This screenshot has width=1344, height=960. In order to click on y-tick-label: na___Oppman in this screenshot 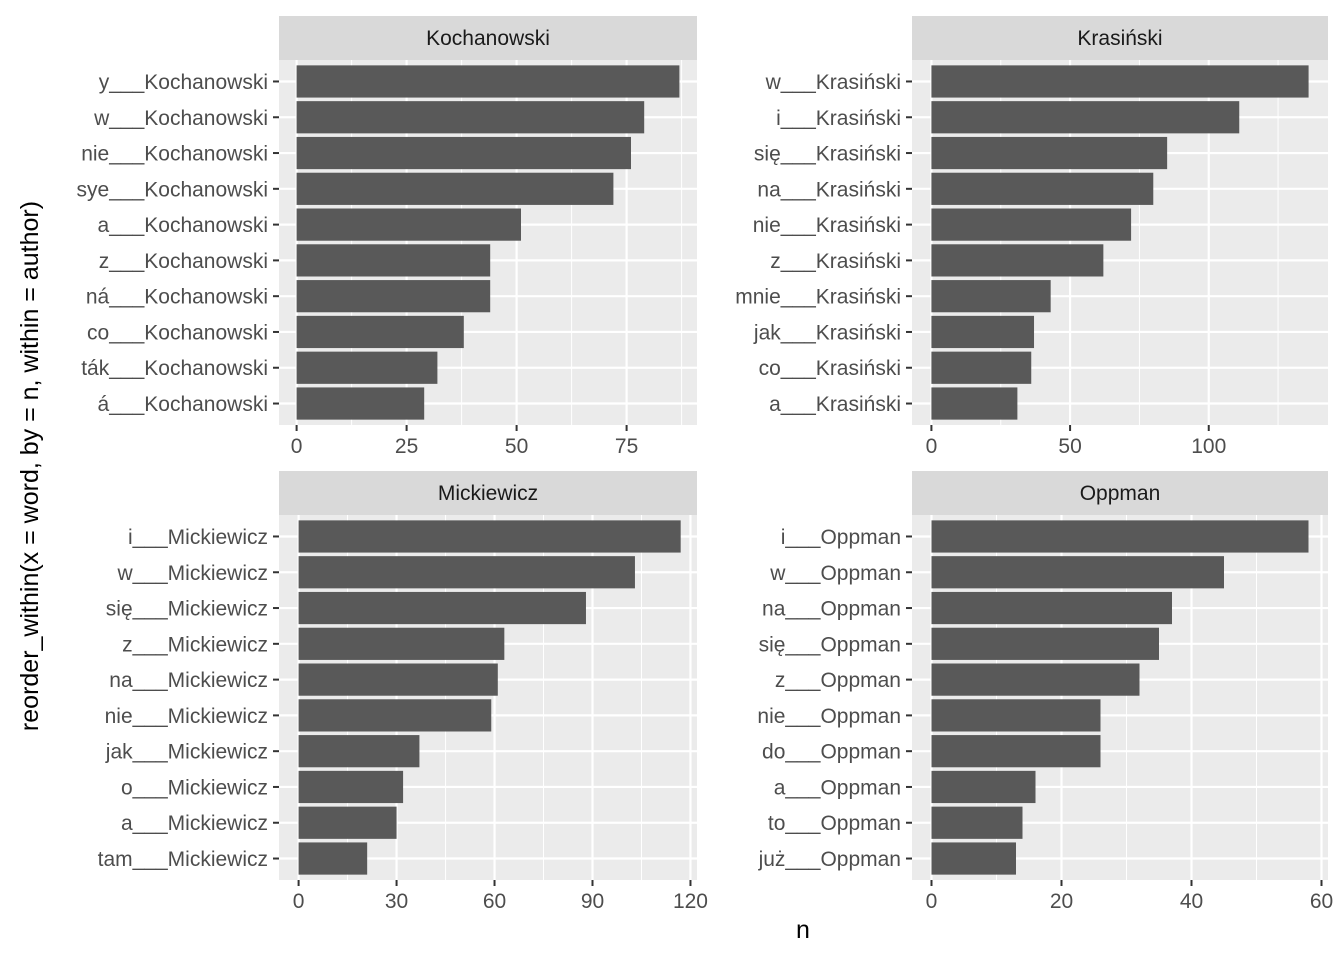, I will do `click(831, 609)`.